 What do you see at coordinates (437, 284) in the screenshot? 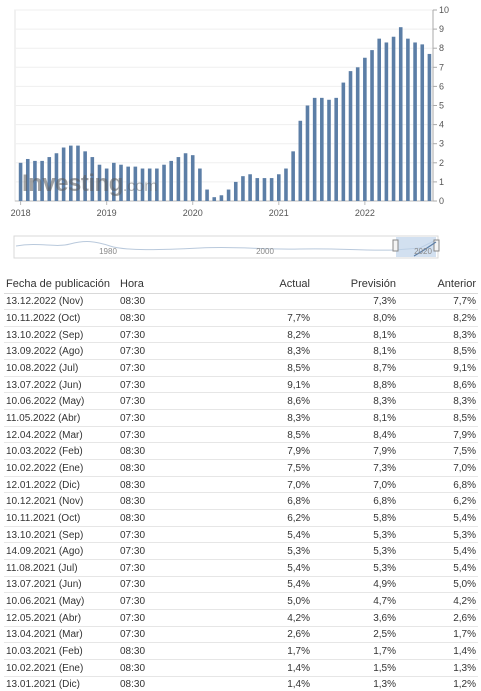
I see `header-previous: Anterior` at bounding box center [437, 284].